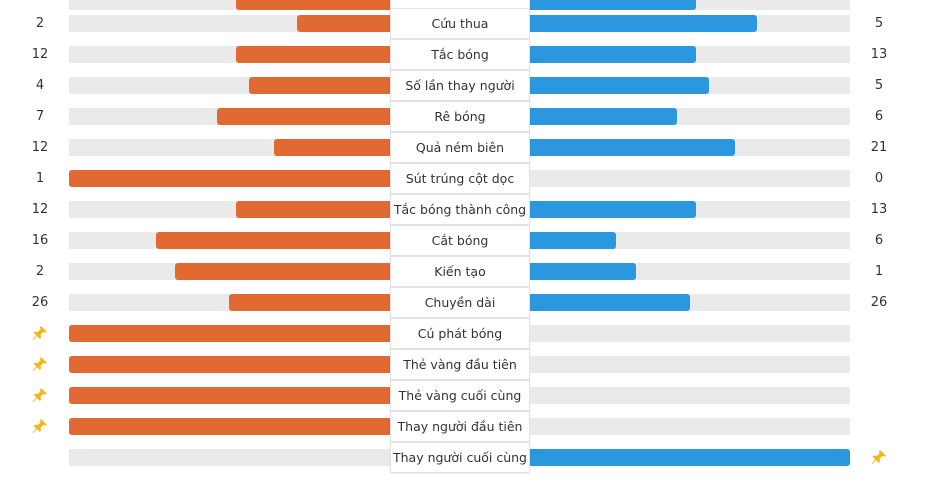 The height and width of the screenshot is (484, 925). I want to click on home-value: 26, so click(40, 302).